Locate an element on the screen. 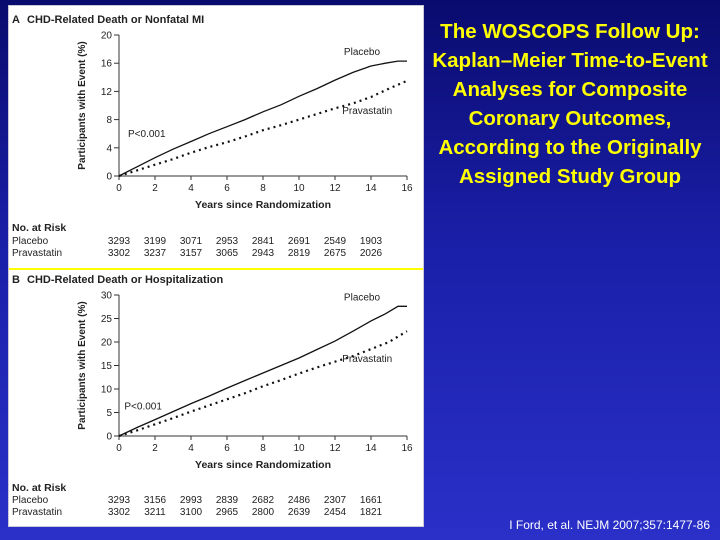  panel-b-xlabel: Years since Randomization is located at coordinates (263, 465).